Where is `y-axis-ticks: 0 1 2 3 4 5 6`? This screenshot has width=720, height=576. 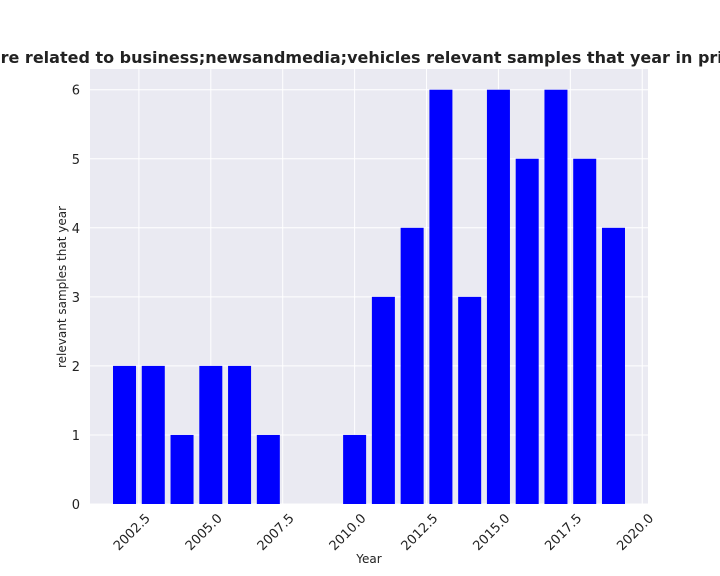 y-axis-ticks: 0 1 2 3 4 5 6 is located at coordinates (76, 298).